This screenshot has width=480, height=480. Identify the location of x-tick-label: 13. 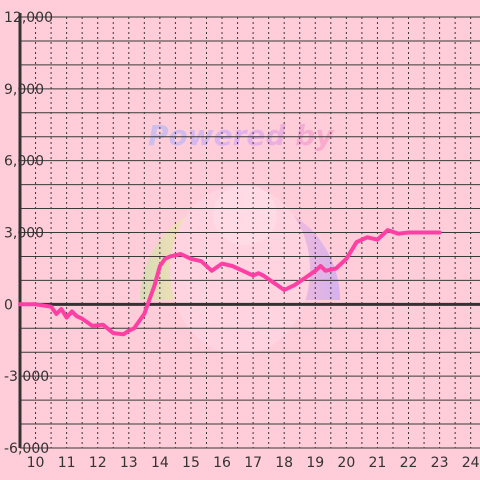
(129, 463).